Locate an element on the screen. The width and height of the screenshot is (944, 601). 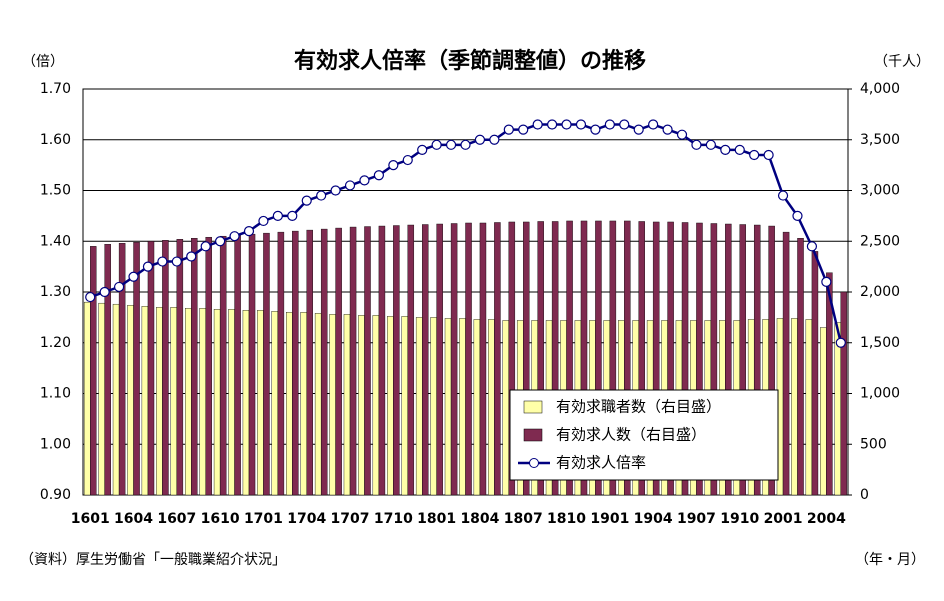
legend-swatch is located at coordinates (533, 407).